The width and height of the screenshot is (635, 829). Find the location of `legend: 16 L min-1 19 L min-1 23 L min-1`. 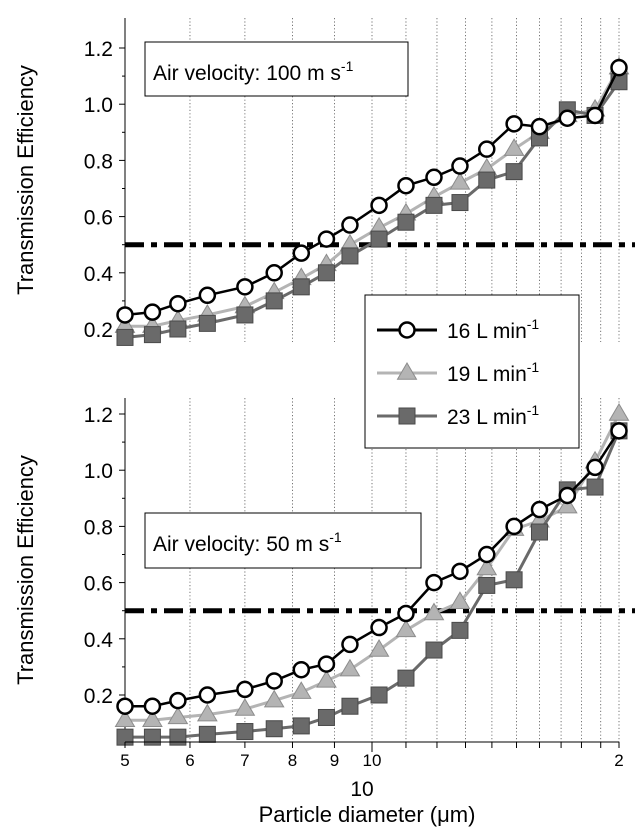

legend: 16 L min-1 19 L min-1 23 L min-1 is located at coordinates (472, 371).